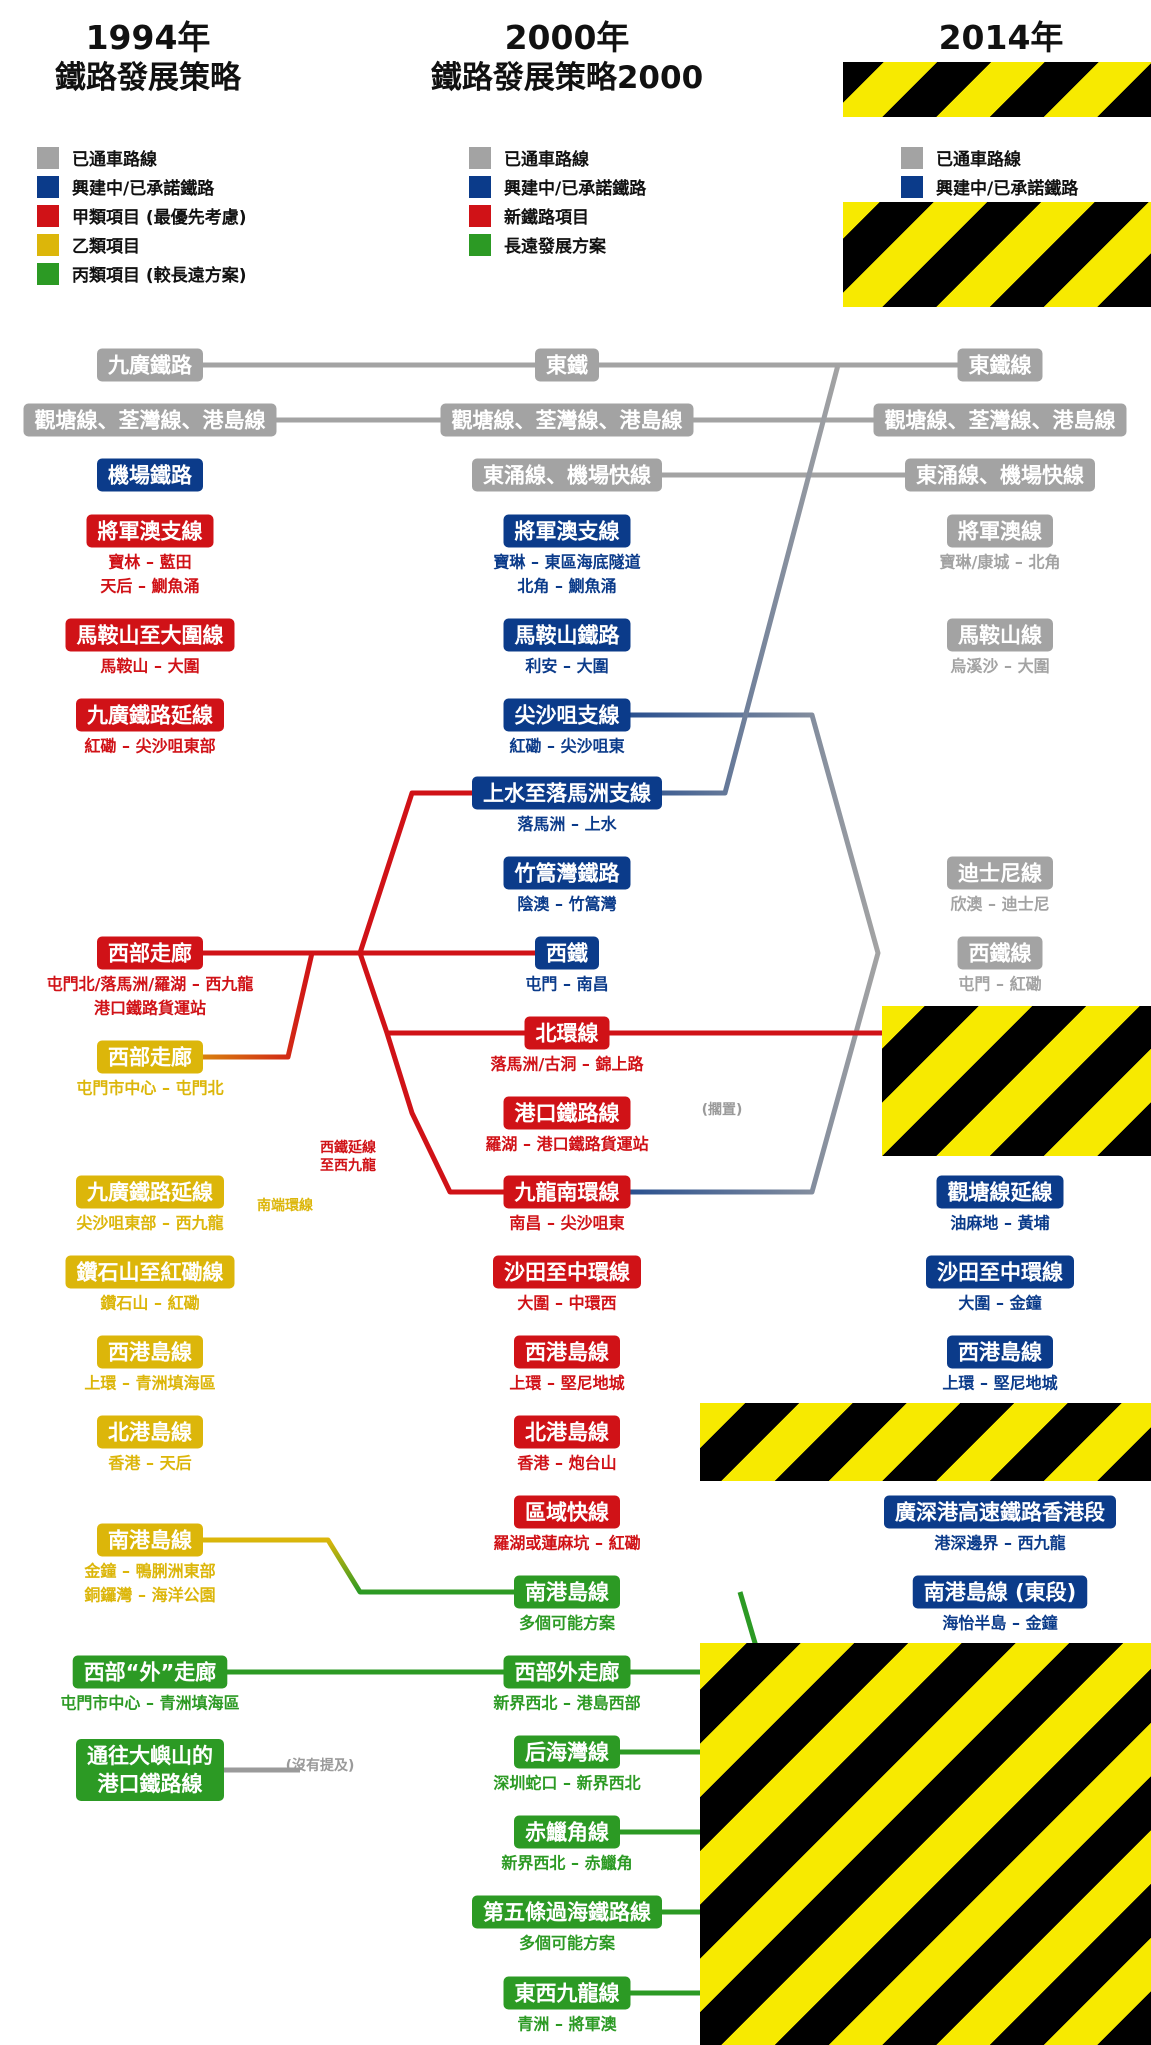 The image size is (1151, 2045). I want to click on node-subtitle: 落馬洲 – 上水, so click(567, 824).